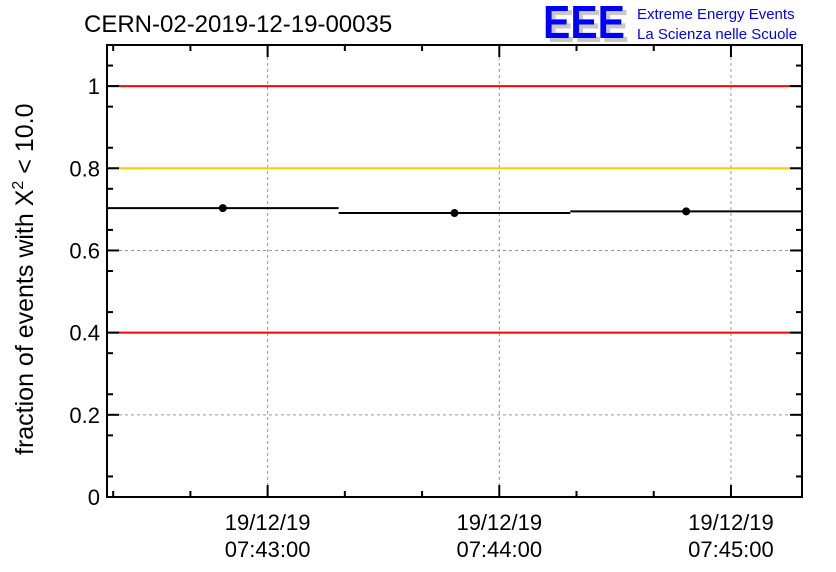 Image resolution: width=836 pixels, height=572 pixels. Describe the element at coordinates (24, 279) in the screenshot. I see `y-axis-label: fraction of events with X2 < 10.0` at that location.